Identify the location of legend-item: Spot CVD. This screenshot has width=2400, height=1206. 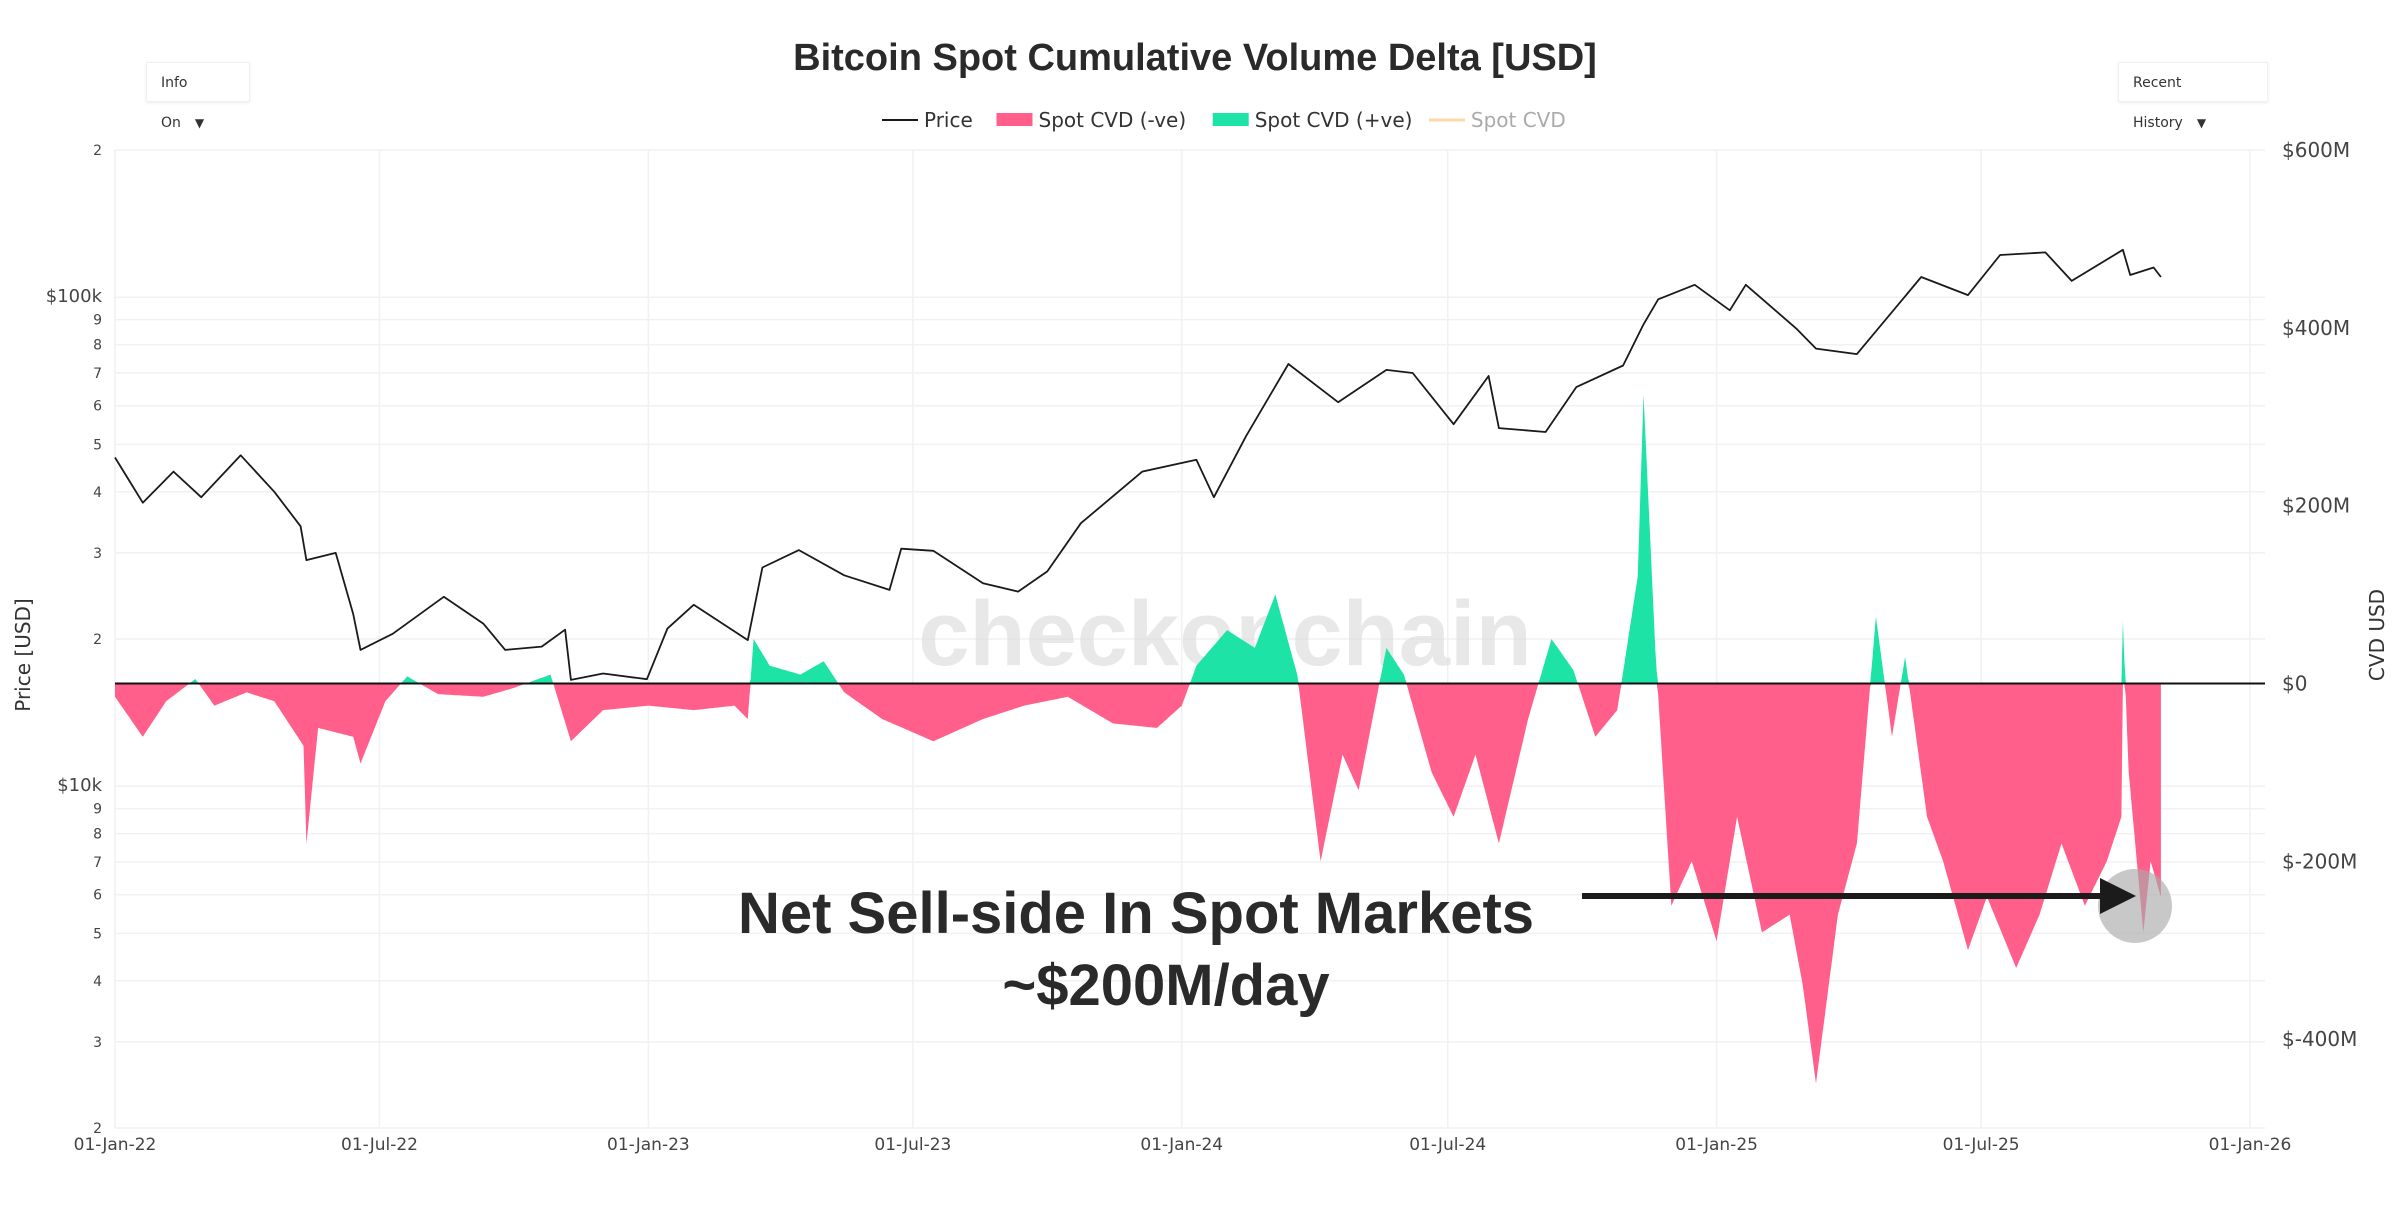
(1497, 120).